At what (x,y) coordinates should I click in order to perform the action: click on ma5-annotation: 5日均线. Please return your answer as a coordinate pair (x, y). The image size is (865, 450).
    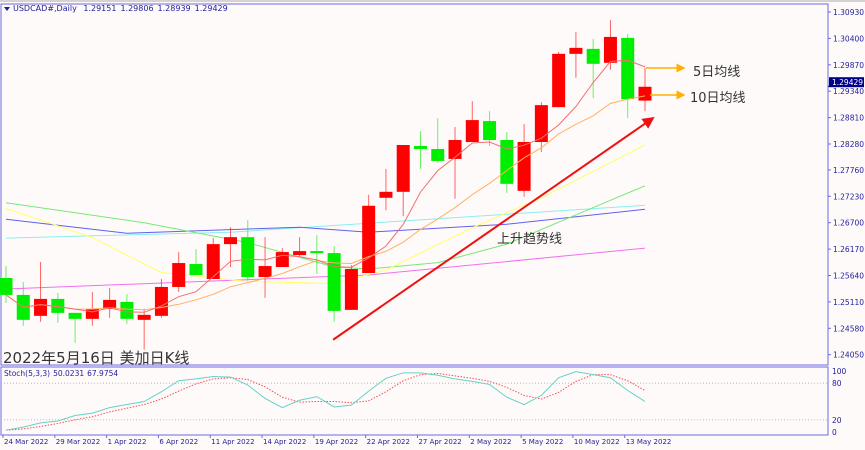
    Looking at the image, I should click on (717, 72).